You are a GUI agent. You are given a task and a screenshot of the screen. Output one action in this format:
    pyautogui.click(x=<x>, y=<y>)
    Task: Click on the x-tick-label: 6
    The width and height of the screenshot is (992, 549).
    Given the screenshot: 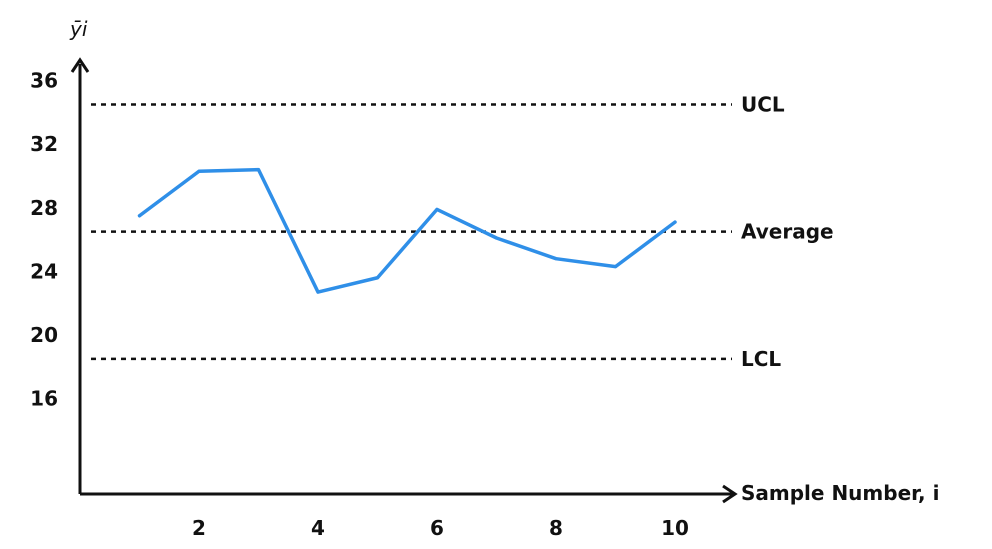 What is the action you would take?
    pyautogui.click(x=437, y=528)
    